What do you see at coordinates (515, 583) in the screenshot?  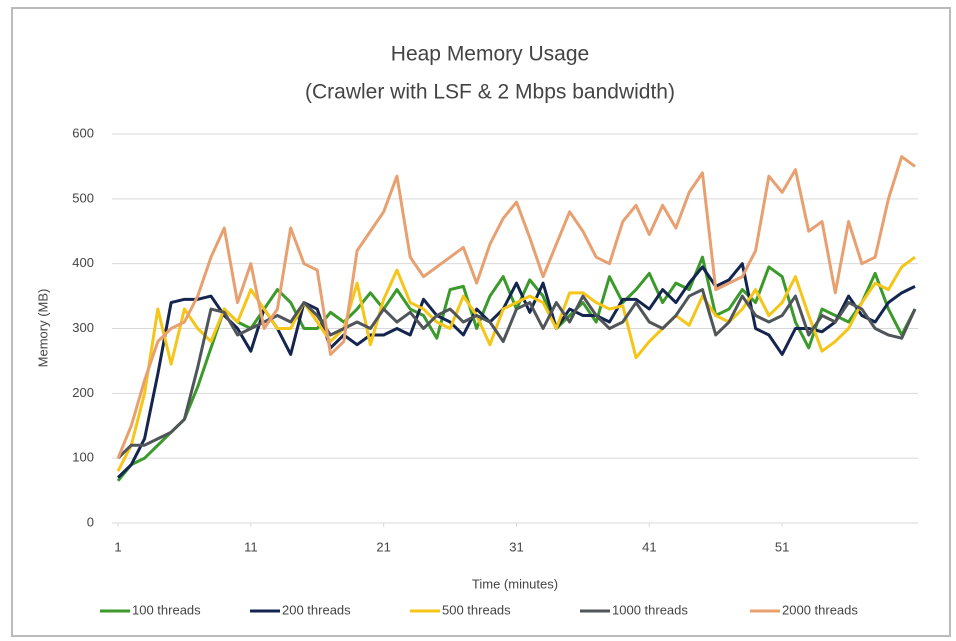 I see `x-axis-label: Time (minutes)` at bounding box center [515, 583].